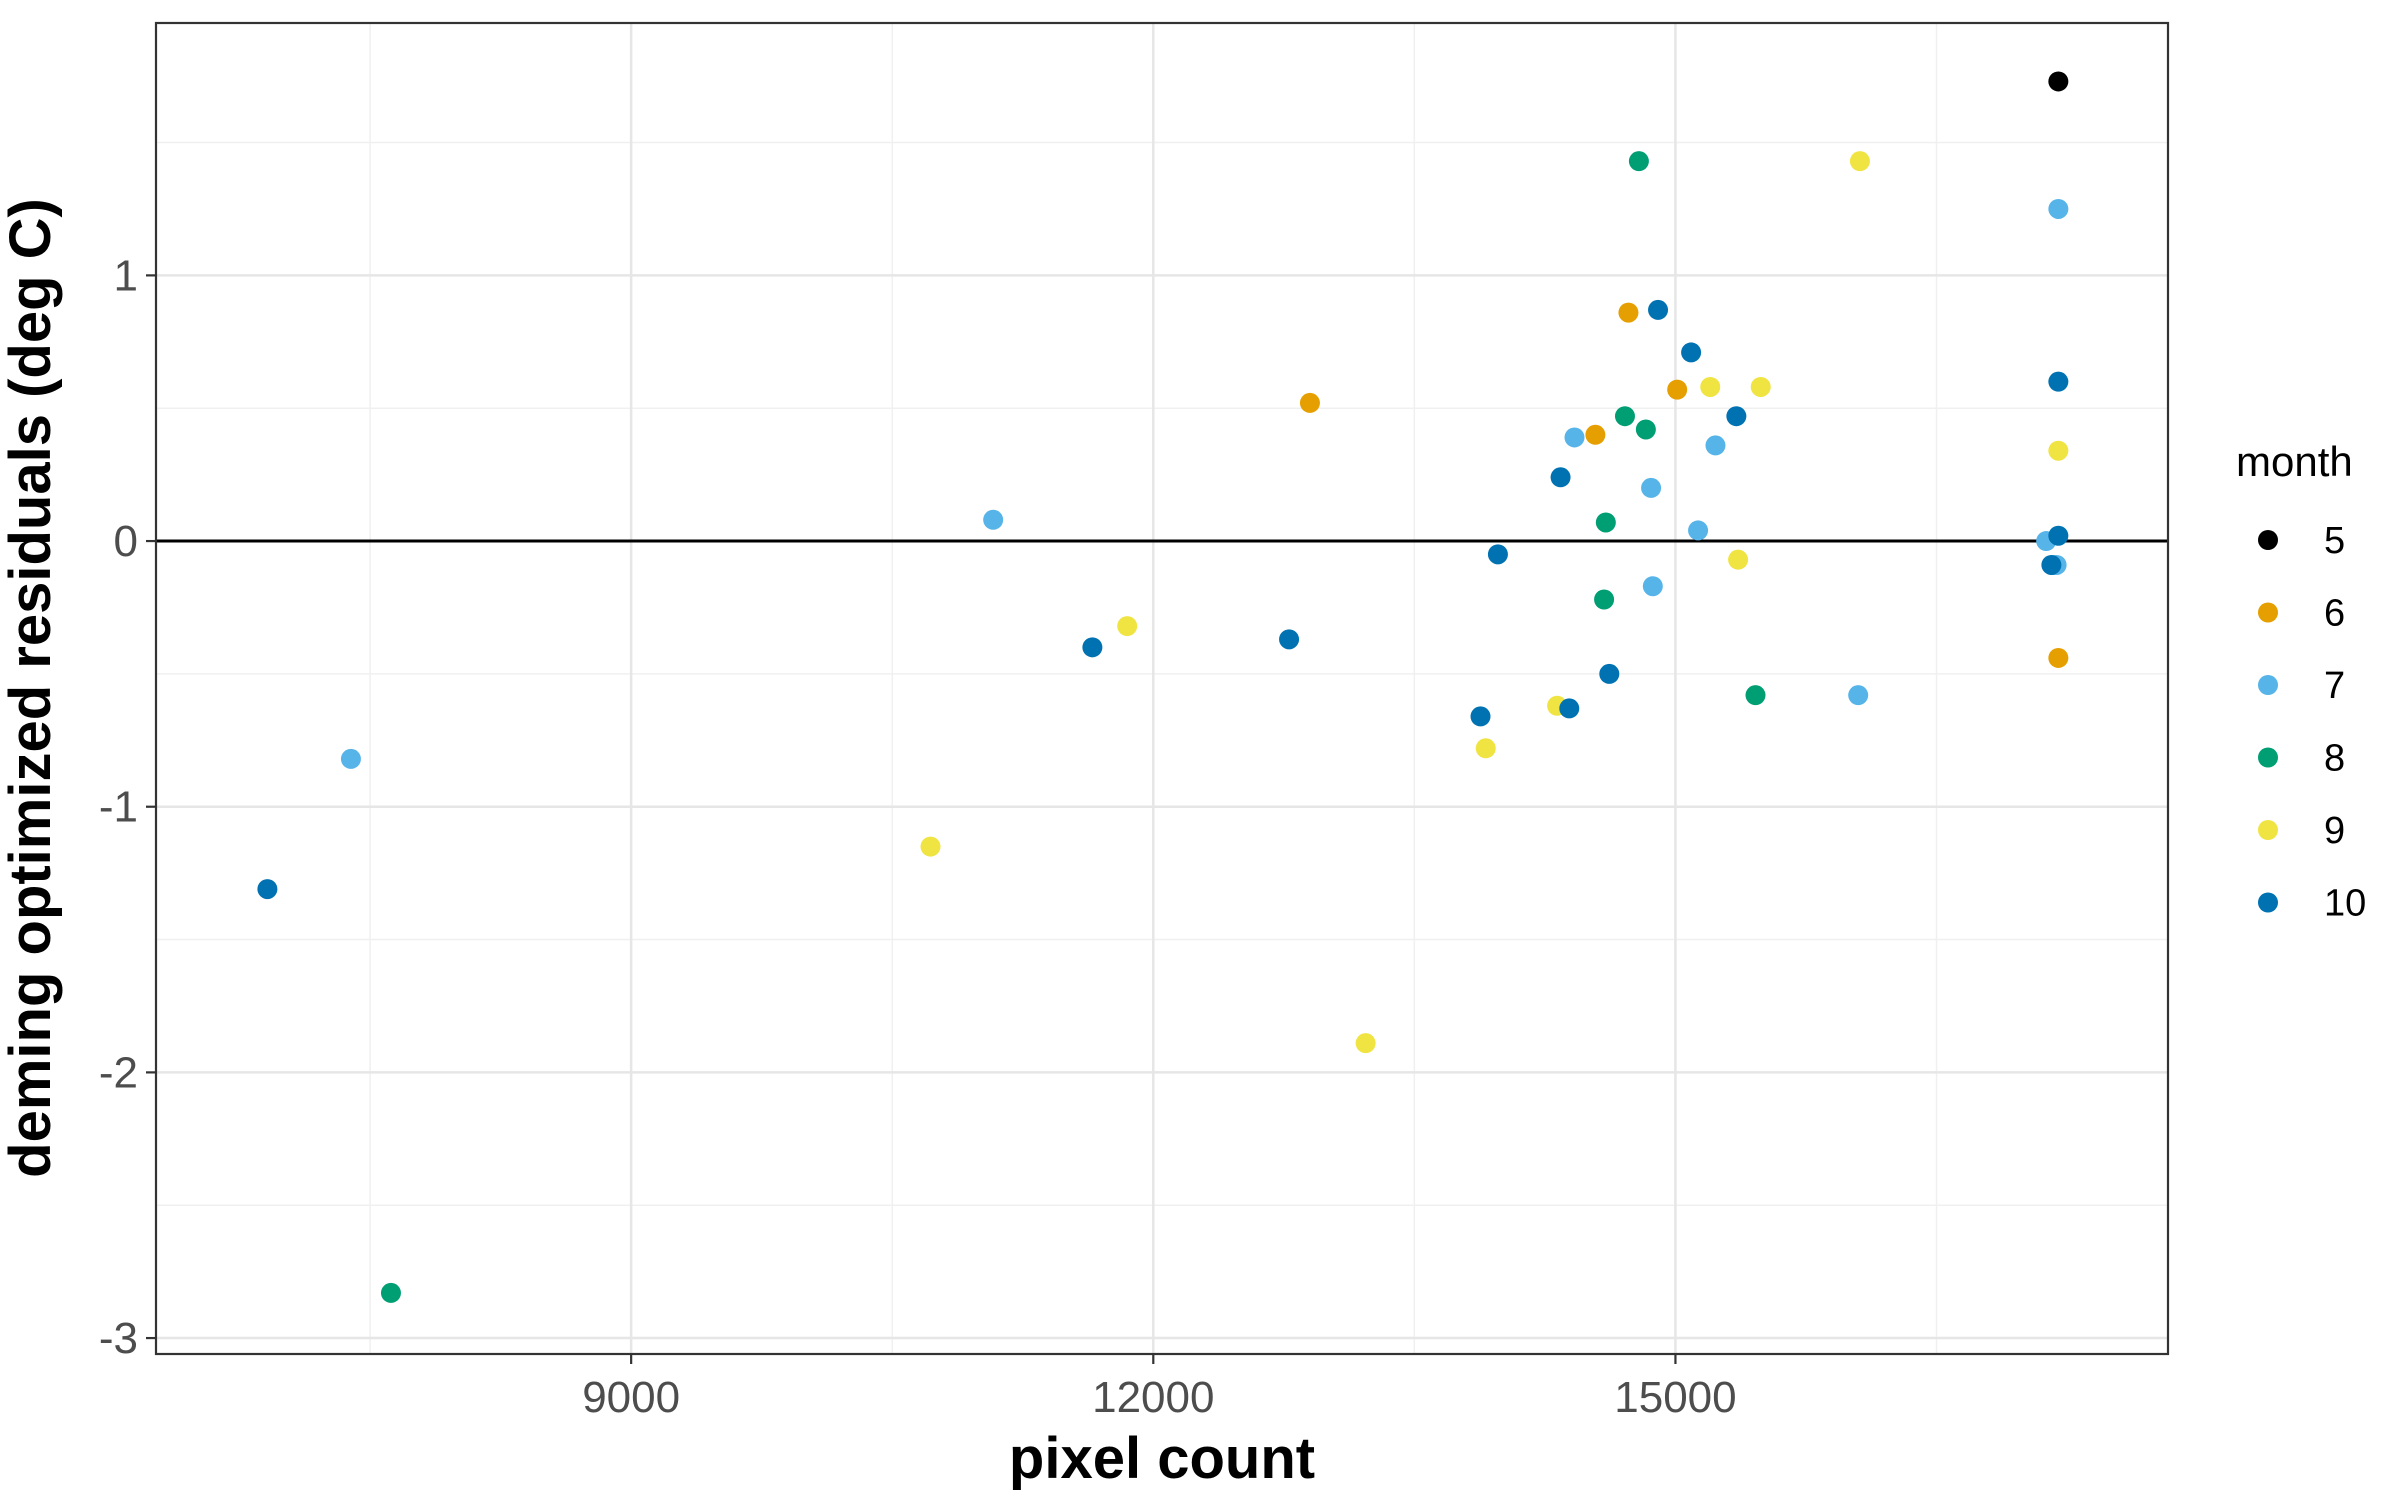  I want to click on y-tick-label: -1, so click(118, 807).